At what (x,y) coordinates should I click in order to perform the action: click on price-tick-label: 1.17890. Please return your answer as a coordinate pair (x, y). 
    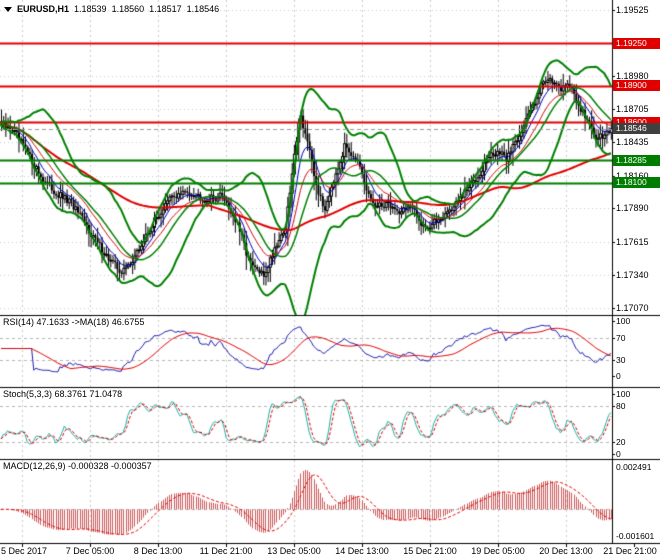
    Looking at the image, I should click on (632, 208).